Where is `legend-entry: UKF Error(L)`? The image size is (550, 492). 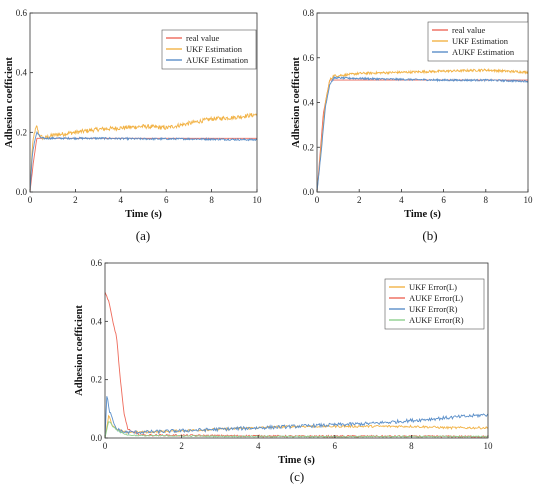
legend-entry: UKF Error(L) is located at coordinates (433, 287).